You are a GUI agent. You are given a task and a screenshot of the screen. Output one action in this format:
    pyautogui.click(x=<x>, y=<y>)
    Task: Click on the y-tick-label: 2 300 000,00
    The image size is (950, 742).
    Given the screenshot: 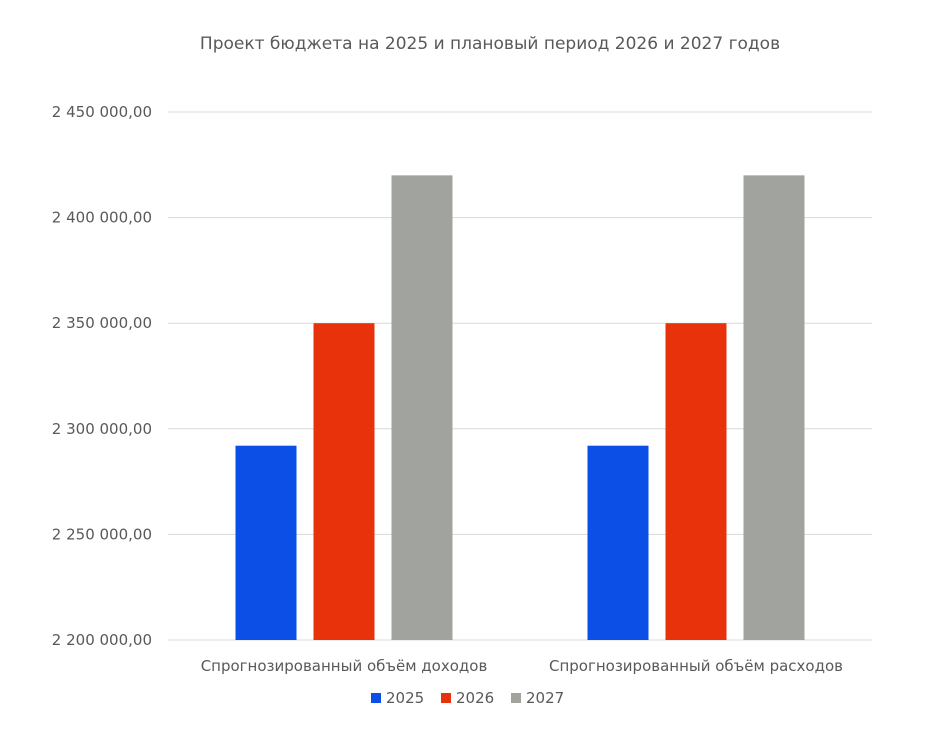 What is the action you would take?
    pyautogui.click(x=102, y=429)
    